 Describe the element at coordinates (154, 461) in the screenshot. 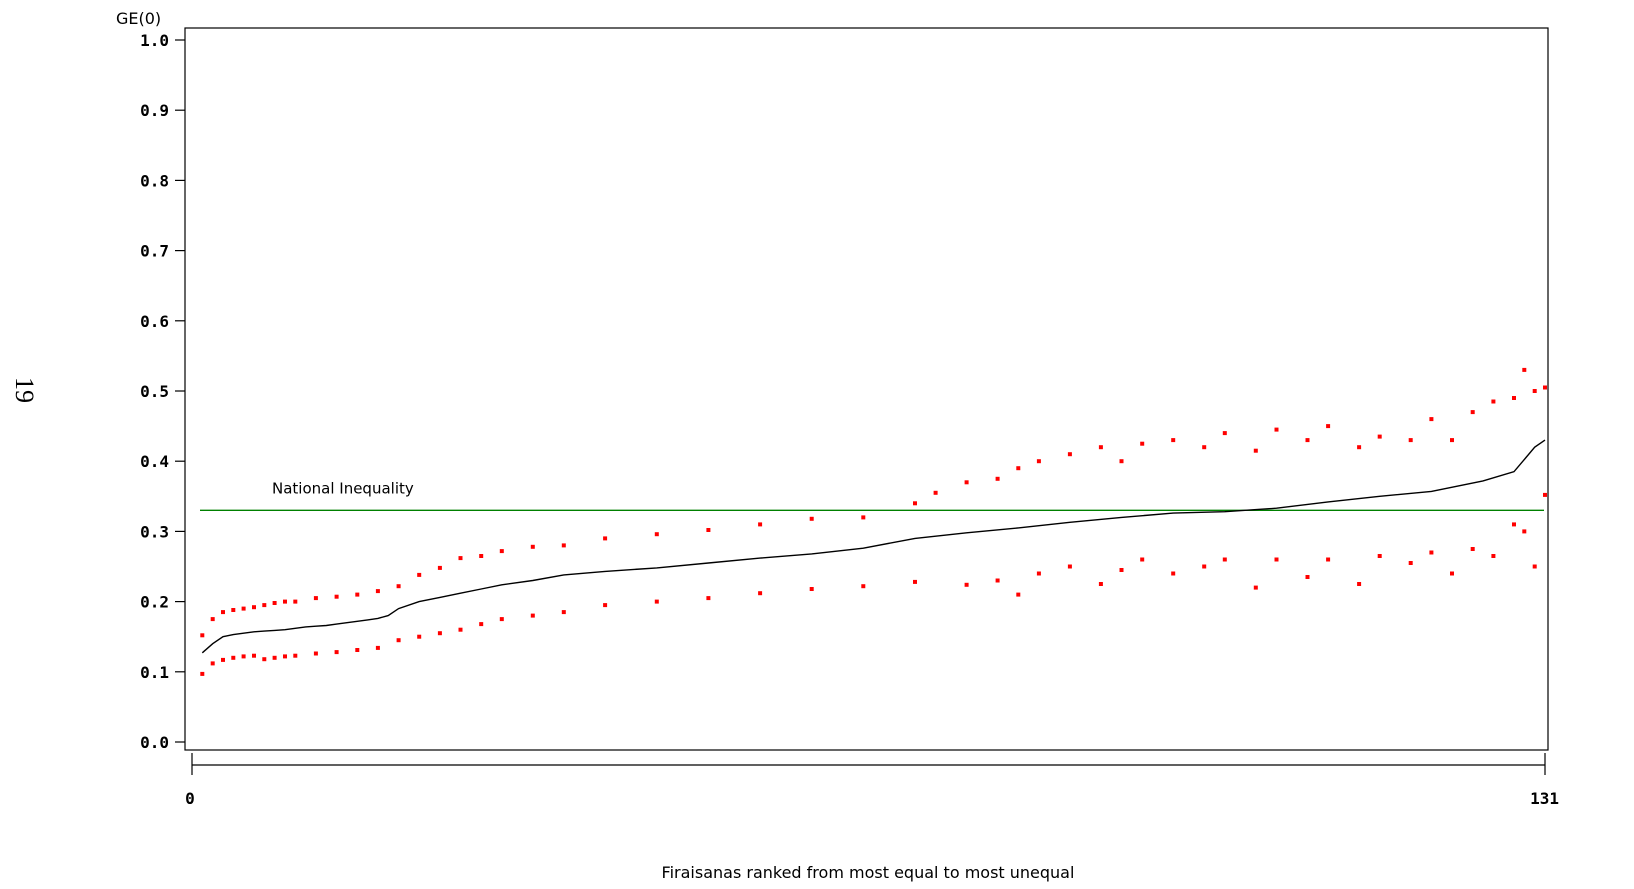

I see `y-tick-label: 0.4` at that location.